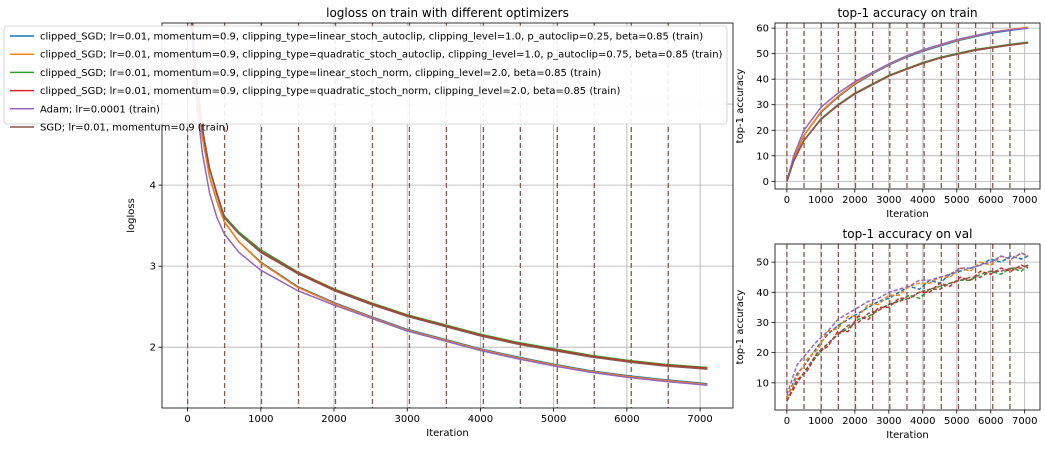 The height and width of the screenshot is (449, 1045). Describe the element at coordinates (134, 128) in the screenshot. I see `legend-label: SGD; lr=0.01, momentum=0.9 (train)` at that location.